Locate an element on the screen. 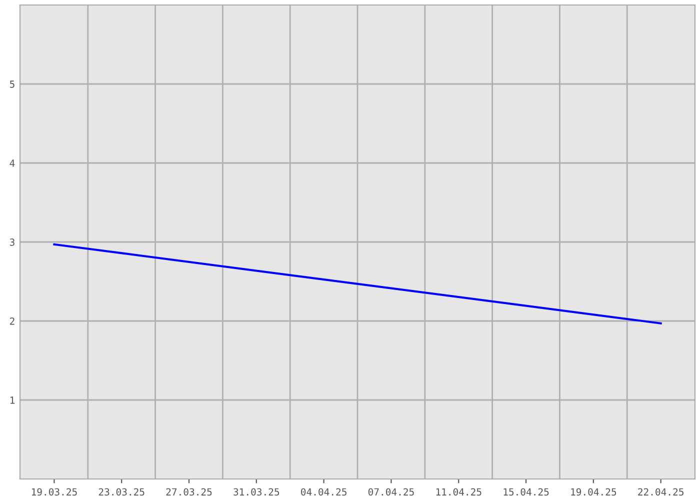 The width and height of the screenshot is (700, 500). y-tick-label: 4 is located at coordinates (12, 163).